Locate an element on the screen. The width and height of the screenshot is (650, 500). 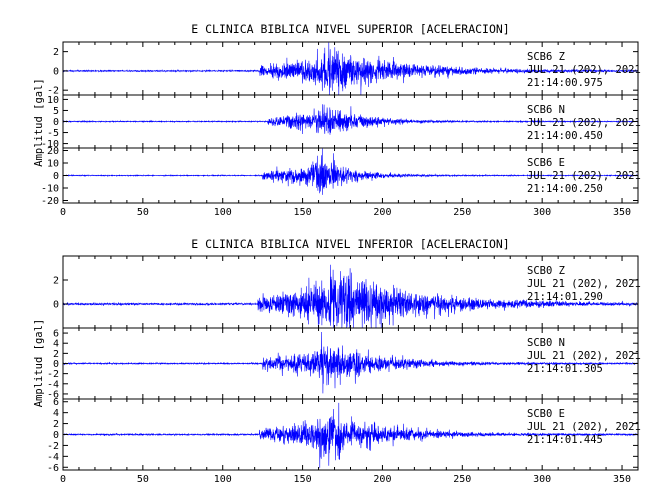
time-label: 21:14:00.450 is located at coordinates (565, 136).